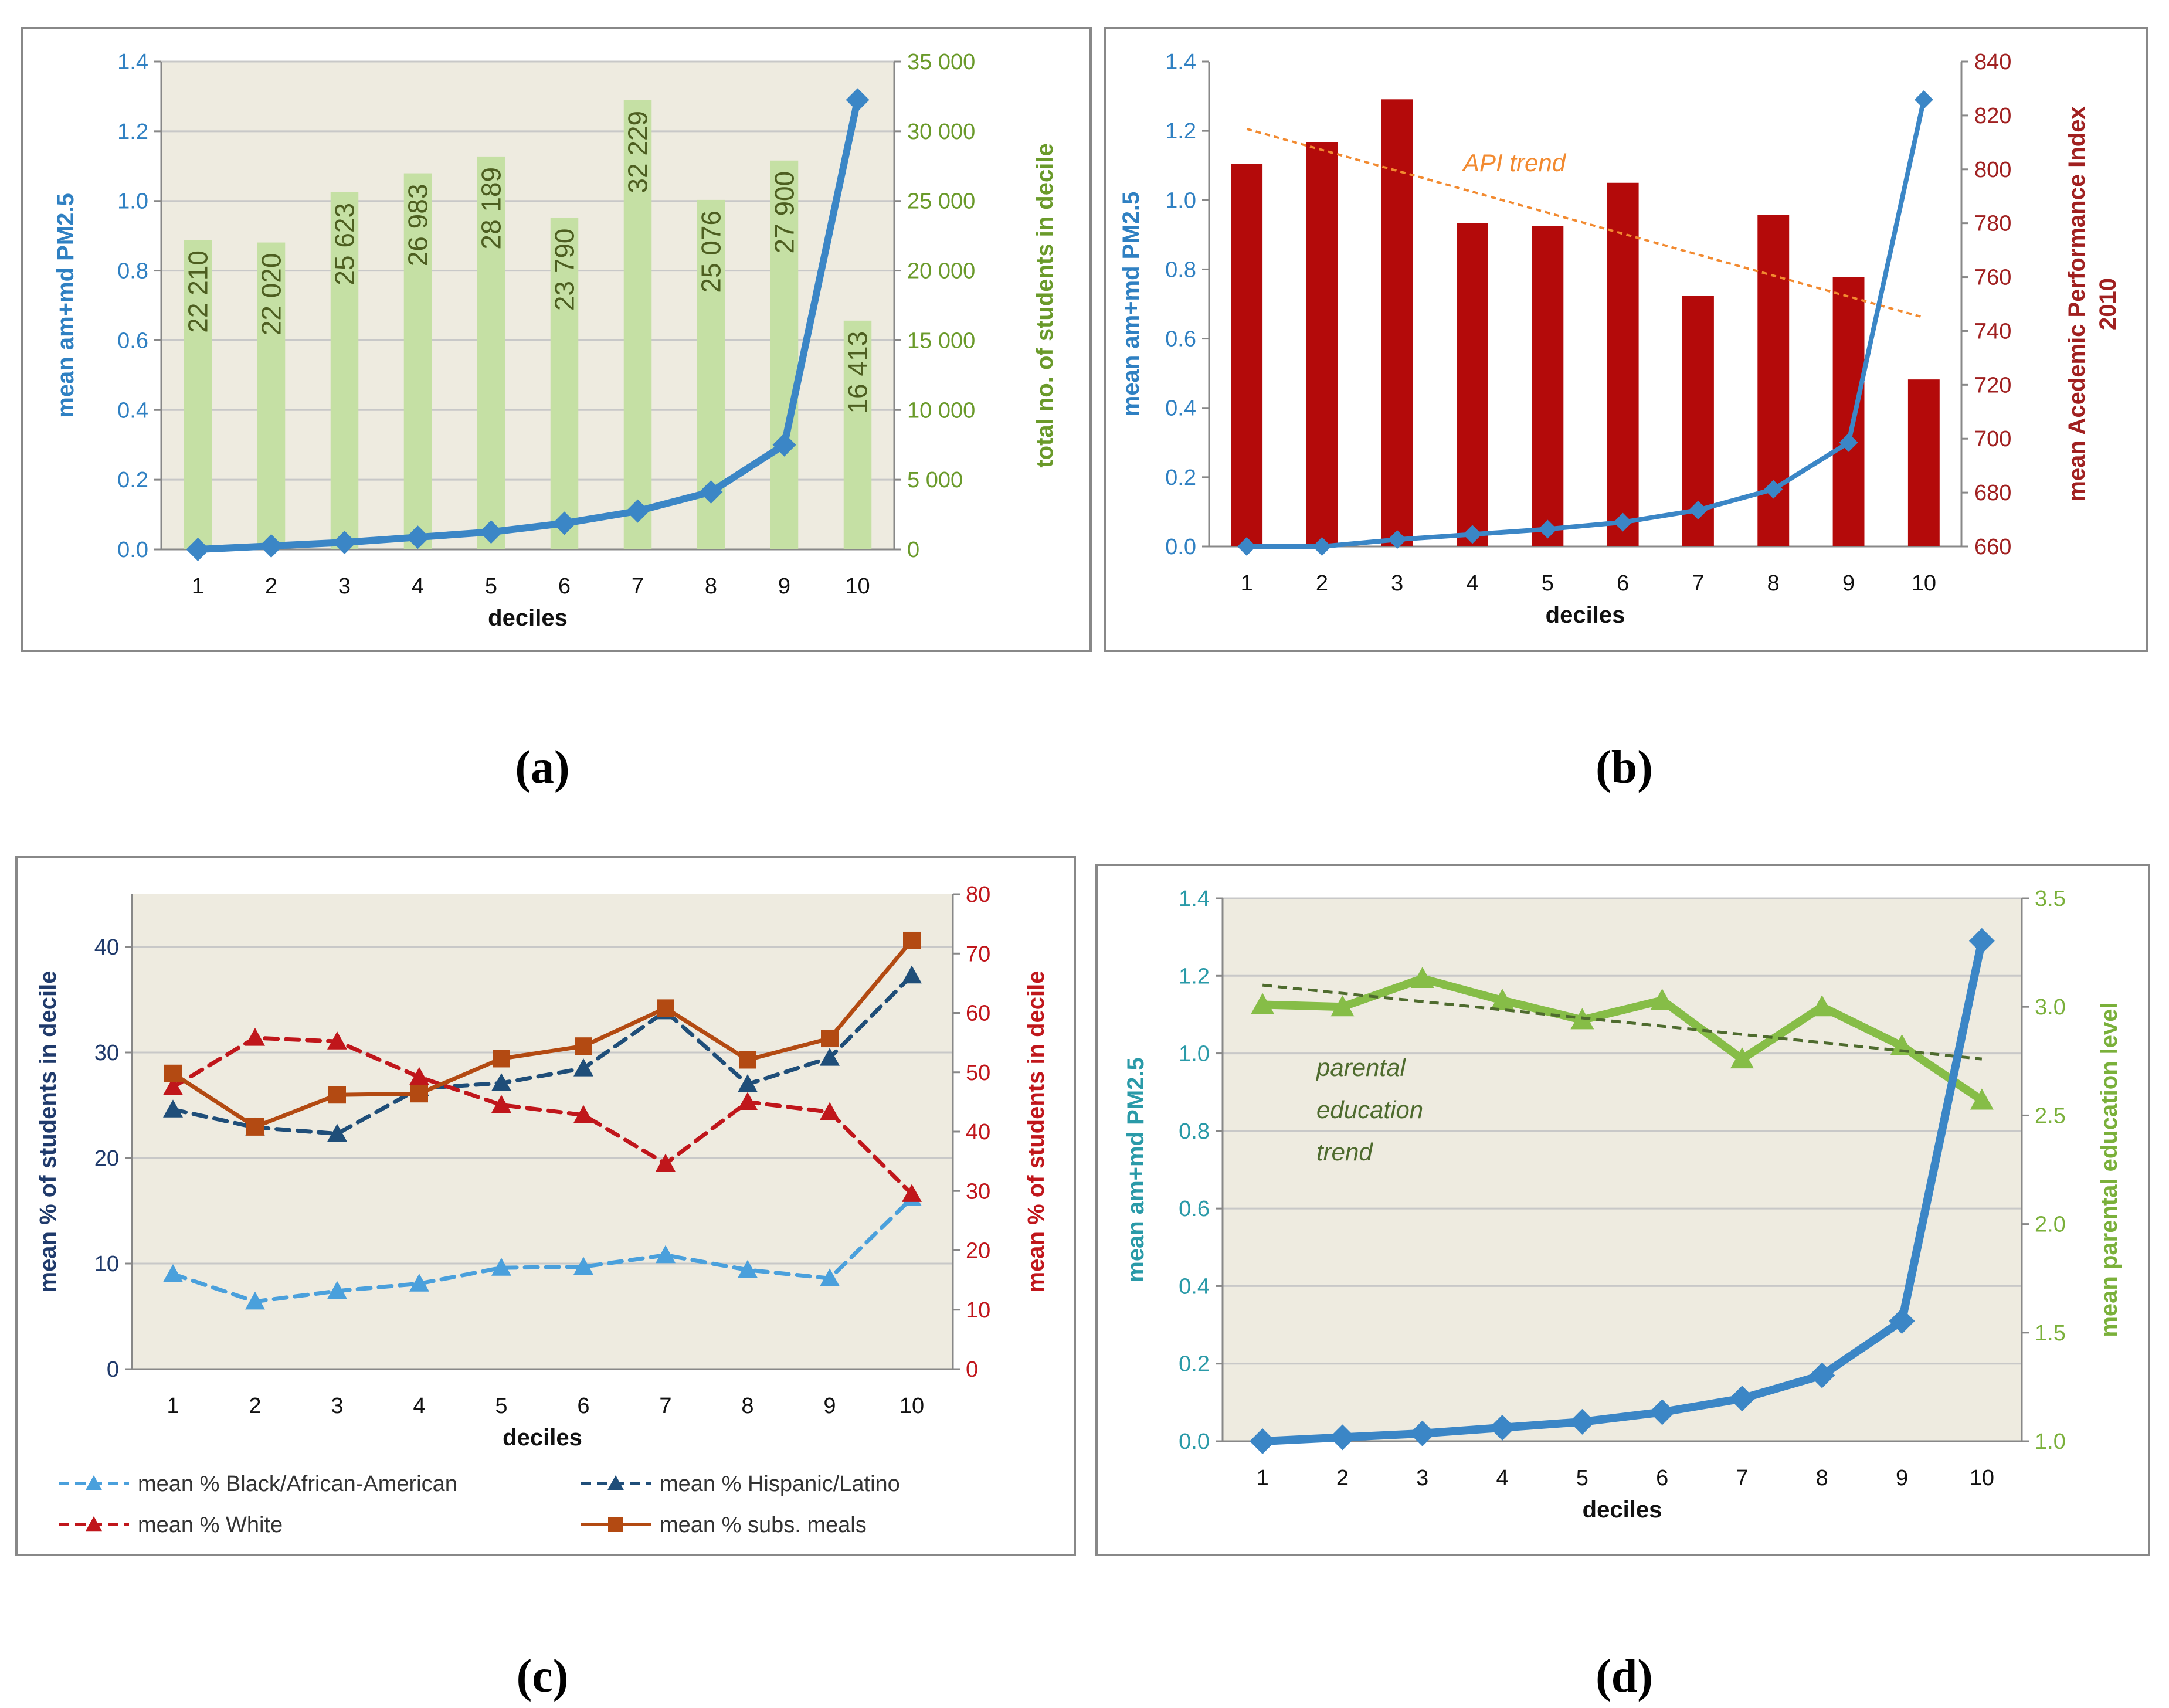  What do you see at coordinates (978, 1013) in the screenshot?
I see `tick-label-right: 60` at bounding box center [978, 1013].